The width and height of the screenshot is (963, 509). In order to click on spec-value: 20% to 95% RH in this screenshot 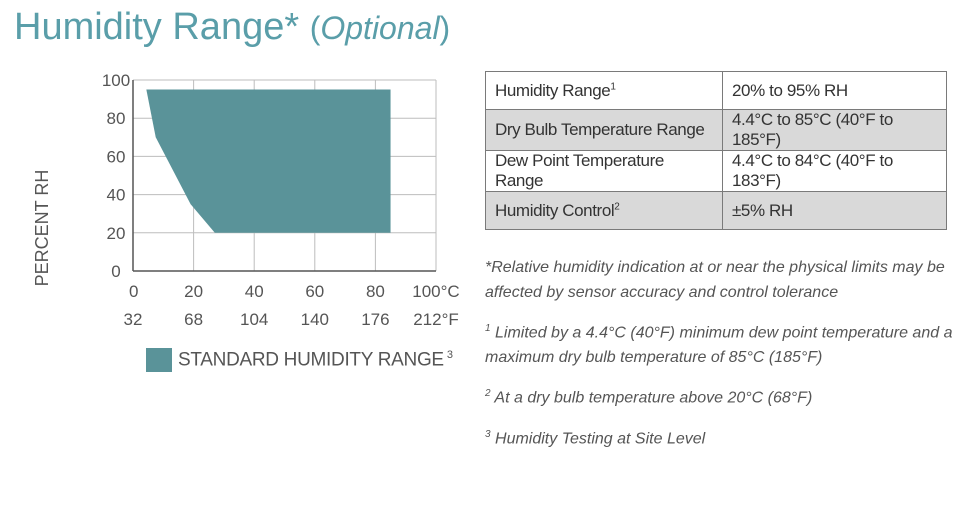, I will do `click(834, 90)`.